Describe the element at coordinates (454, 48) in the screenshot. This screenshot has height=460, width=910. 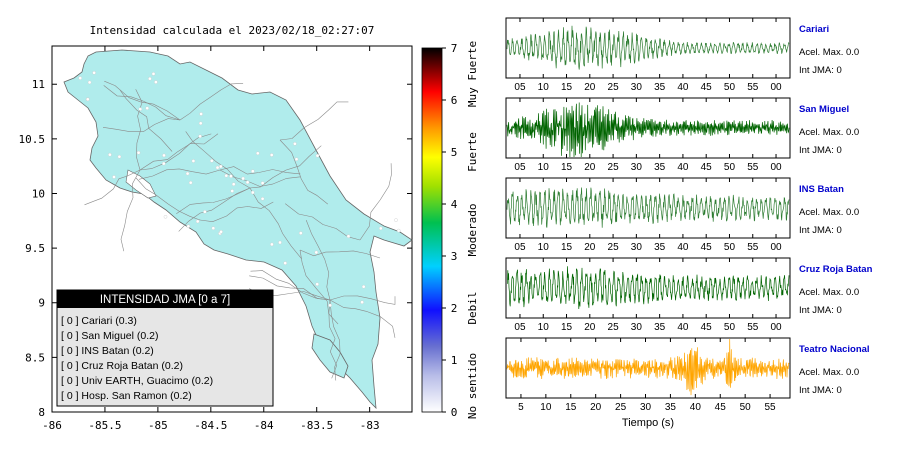
I see `colorbar-tick-label: 7` at that location.